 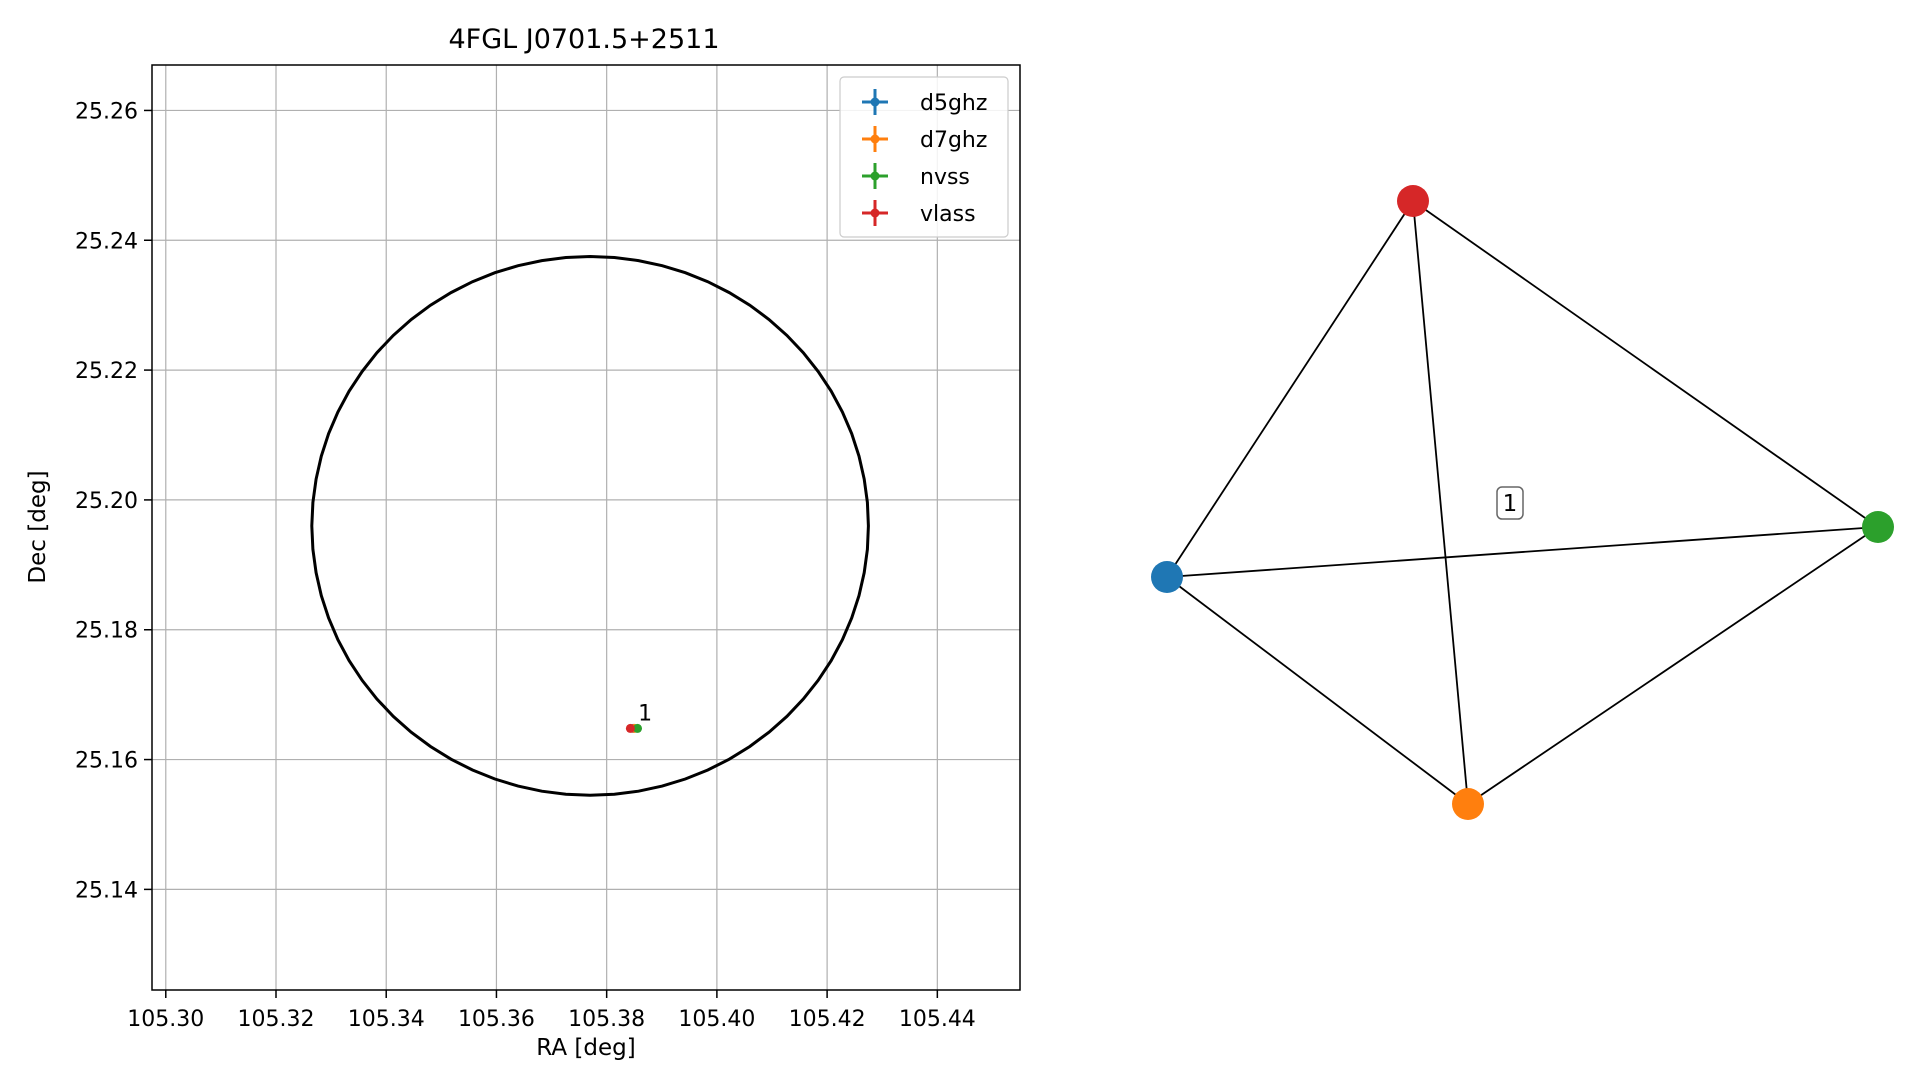 I want to click on point-annotation: 1, so click(x=645, y=714).